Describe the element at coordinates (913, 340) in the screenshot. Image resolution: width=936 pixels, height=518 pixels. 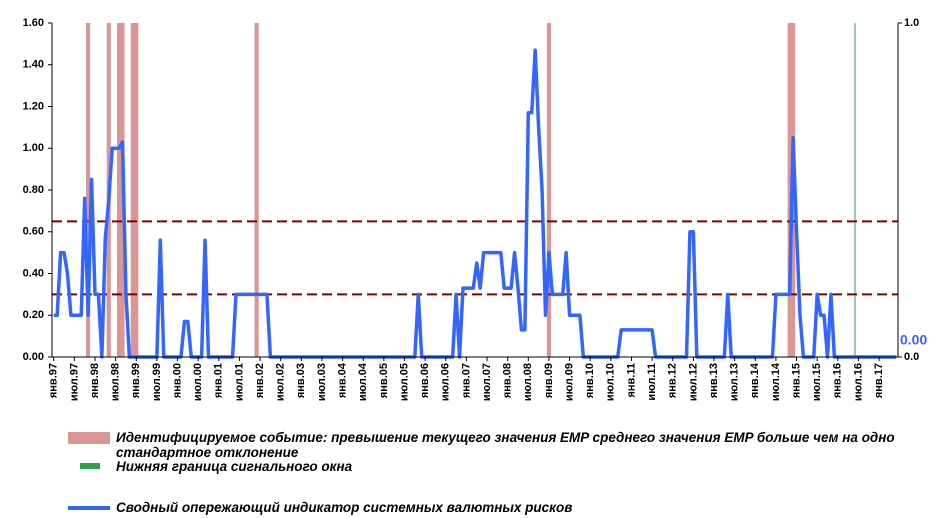
I see `end-label: 0.00` at that location.